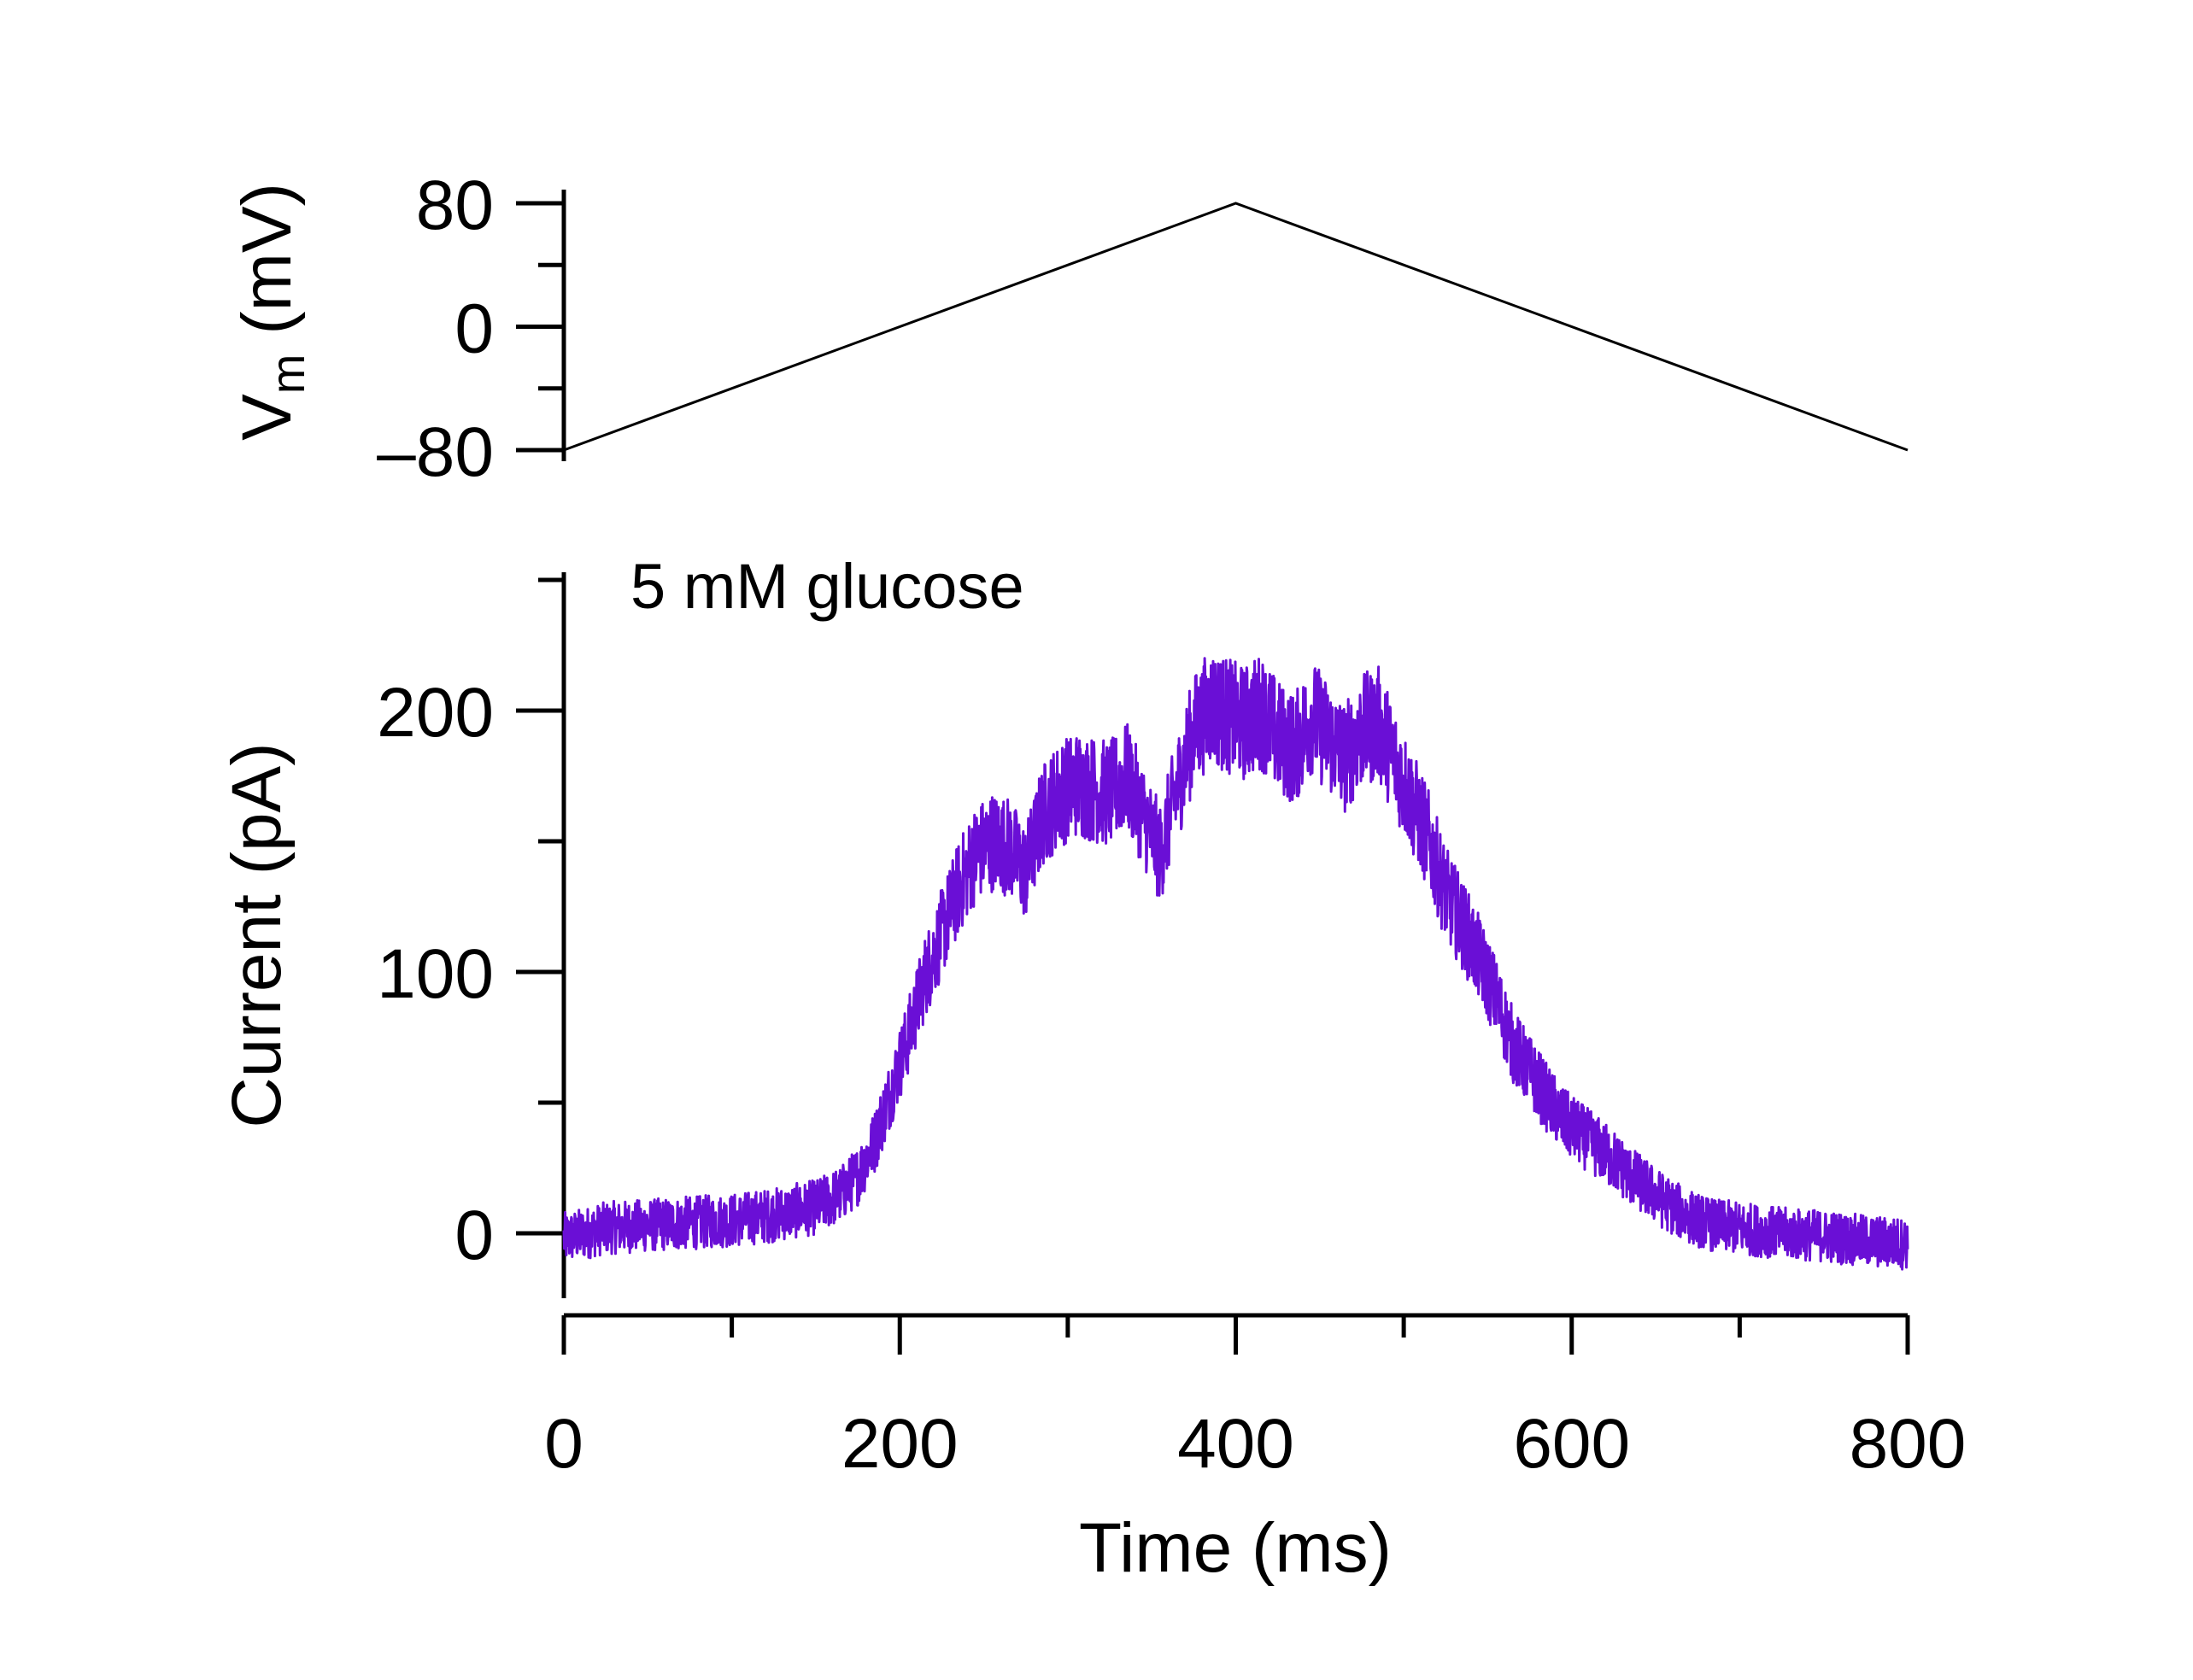 The width and height of the screenshot is (2193, 1680). What do you see at coordinates (436, 452) in the screenshot?
I see `voltage-y-tick-label: –80` at bounding box center [436, 452].